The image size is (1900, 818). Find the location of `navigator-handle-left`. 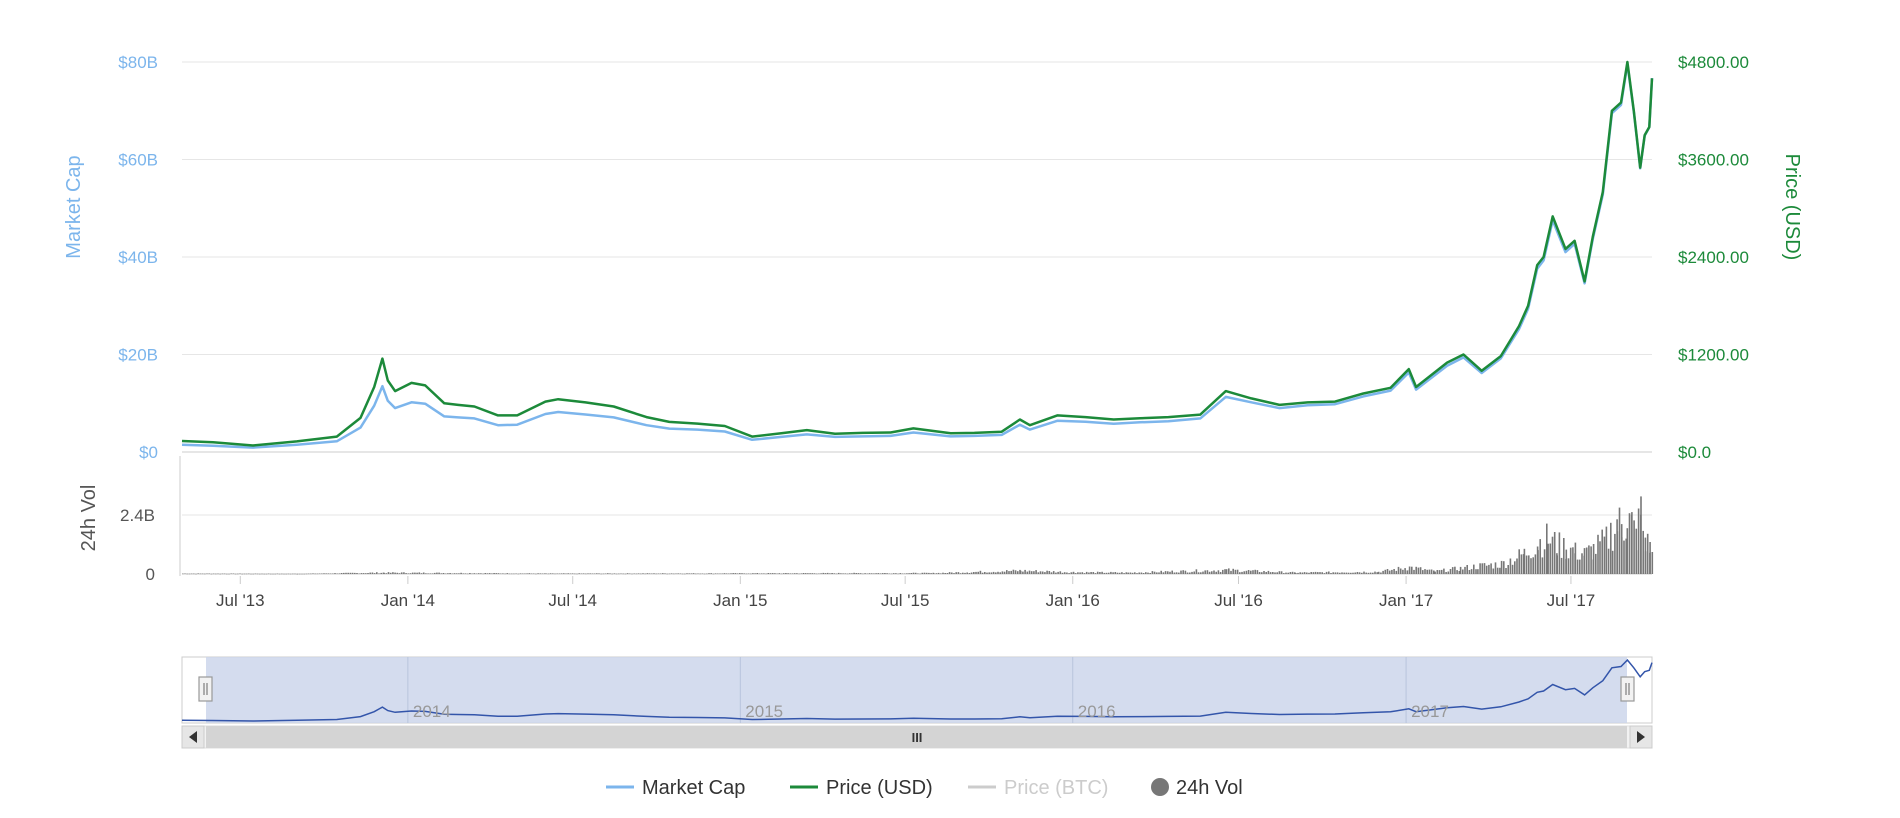

navigator-handle-left is located at coordinates (205, 689).